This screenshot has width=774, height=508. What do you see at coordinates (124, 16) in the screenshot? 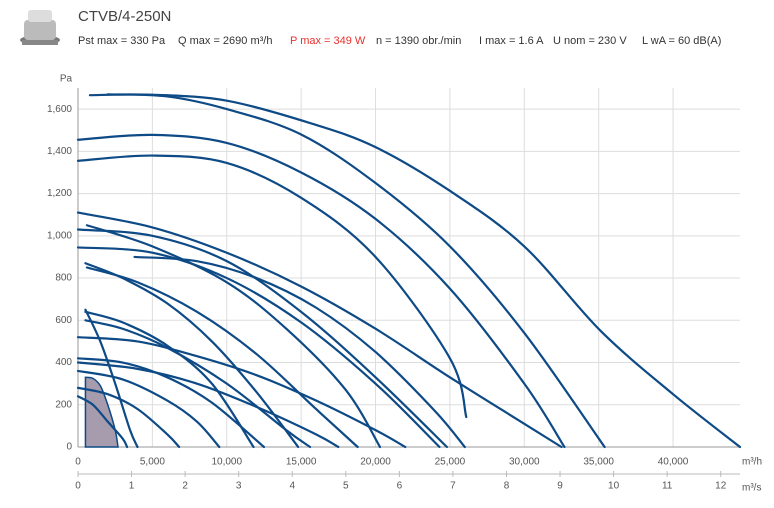
I see `chart-title: CTVB/4-250N` at bounding box center [124, 16].